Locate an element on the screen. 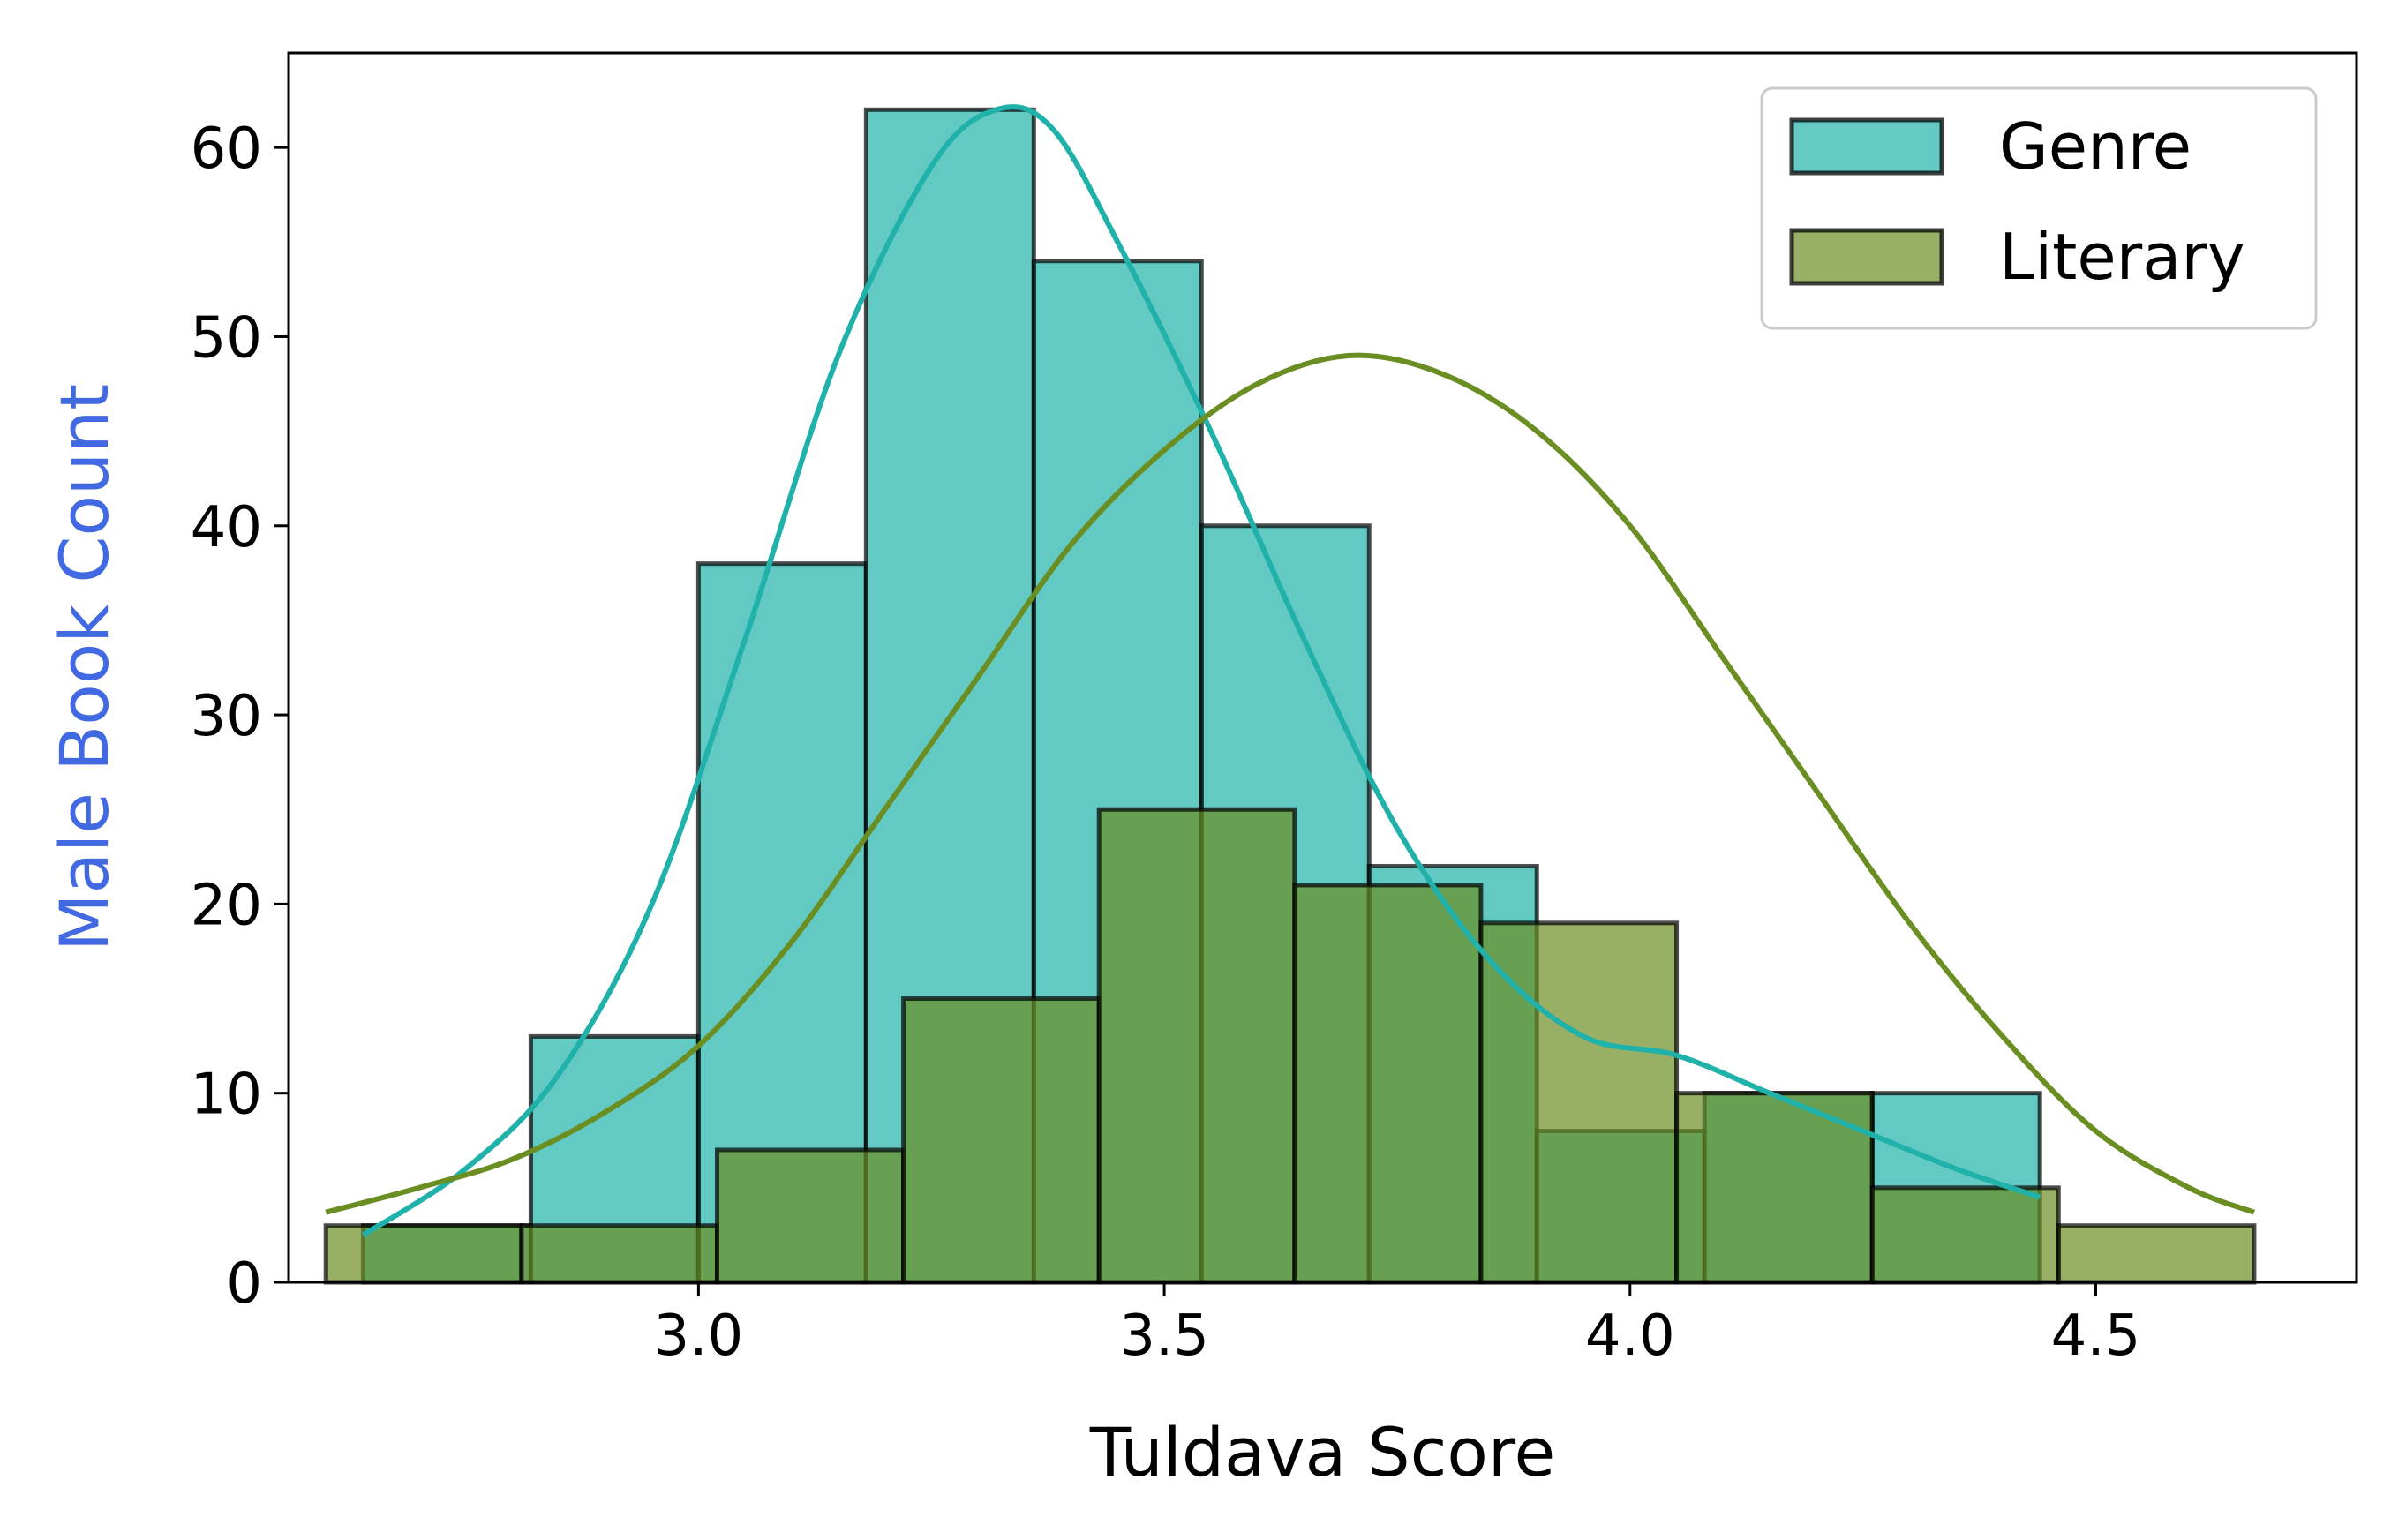 The width and height of the screenshot is (2391, 1540). y-tick-label: 20 is located at coordinates (226, 905).